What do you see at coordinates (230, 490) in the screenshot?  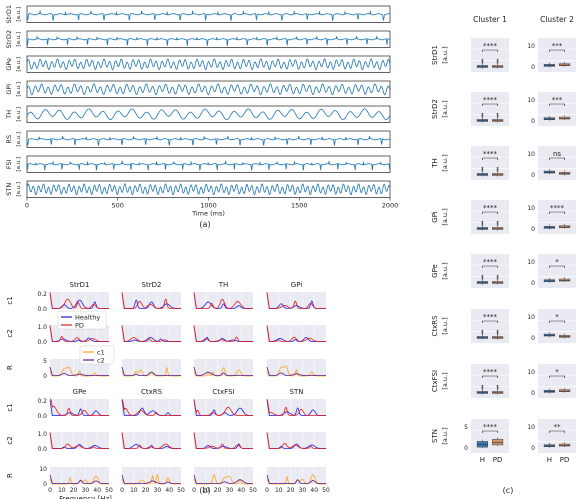 I see `spectrum-x-tick-label: 30` at bounding box center [230, 490].